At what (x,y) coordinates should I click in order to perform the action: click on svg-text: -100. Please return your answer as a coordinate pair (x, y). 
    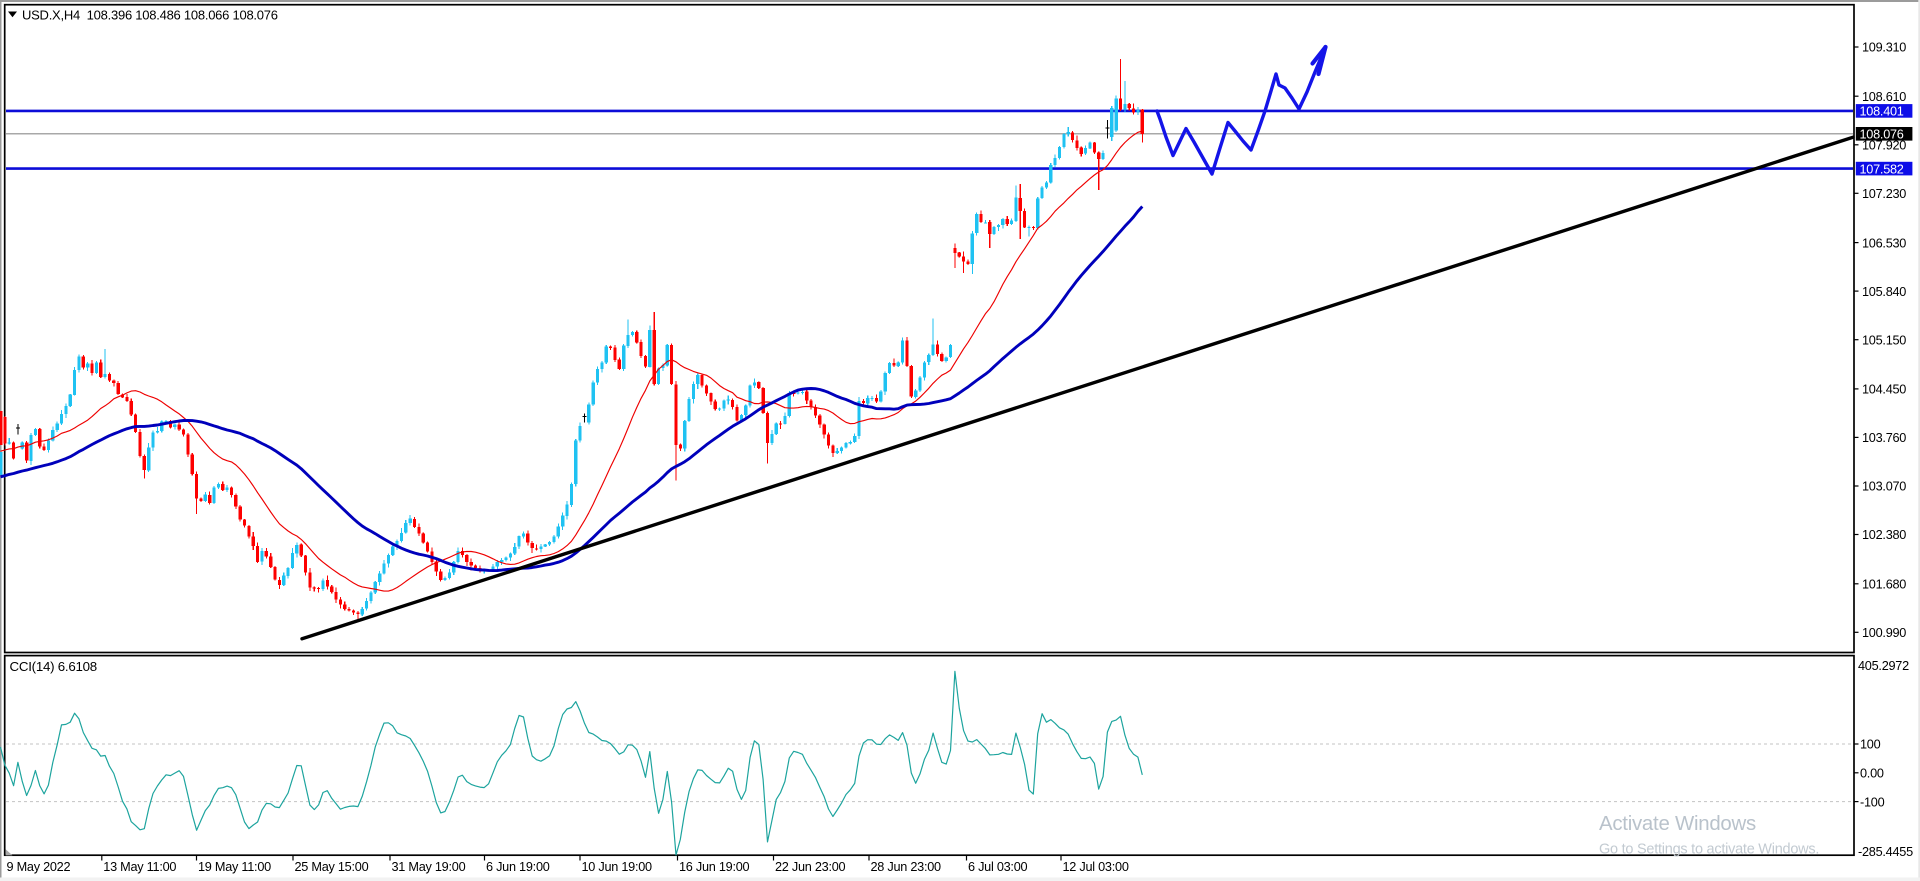
    Looking at the image, I should click on (1872, 802).